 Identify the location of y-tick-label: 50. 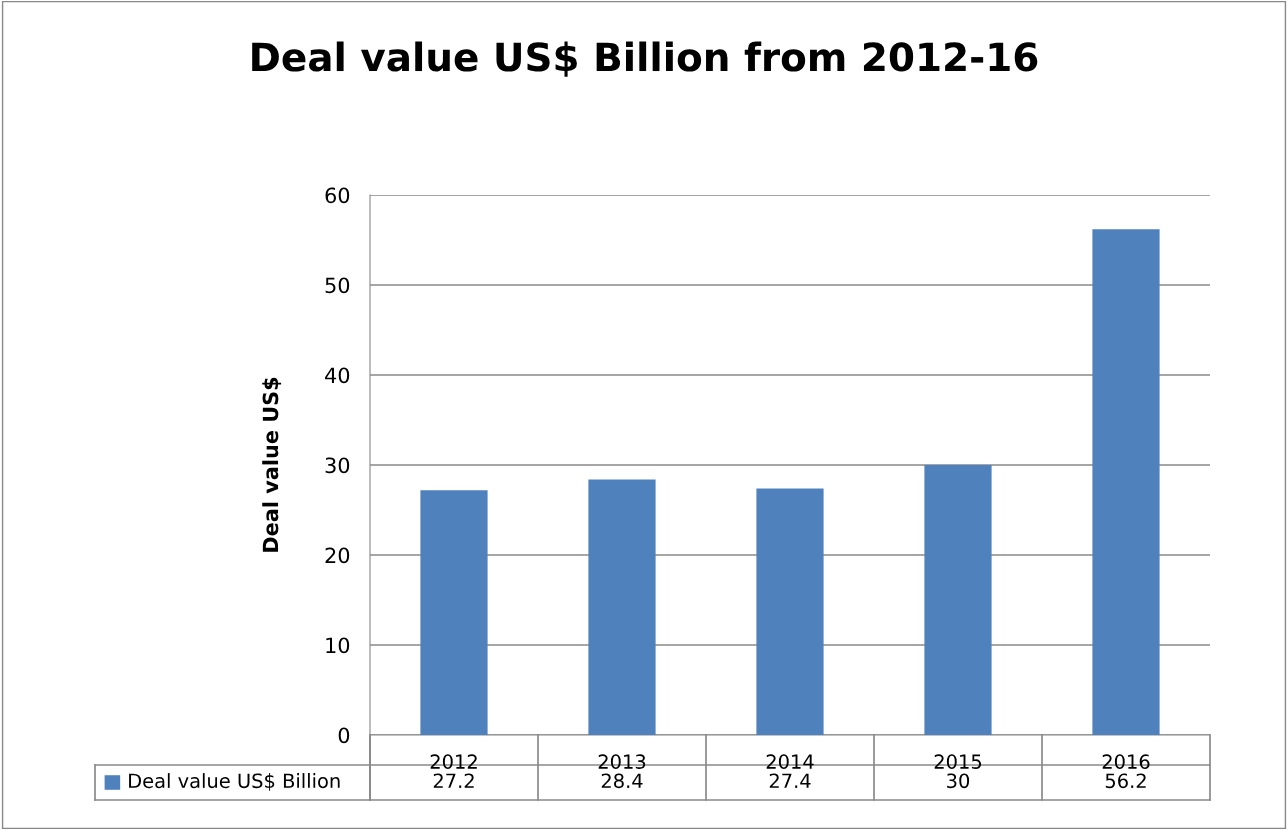
(337, 285).